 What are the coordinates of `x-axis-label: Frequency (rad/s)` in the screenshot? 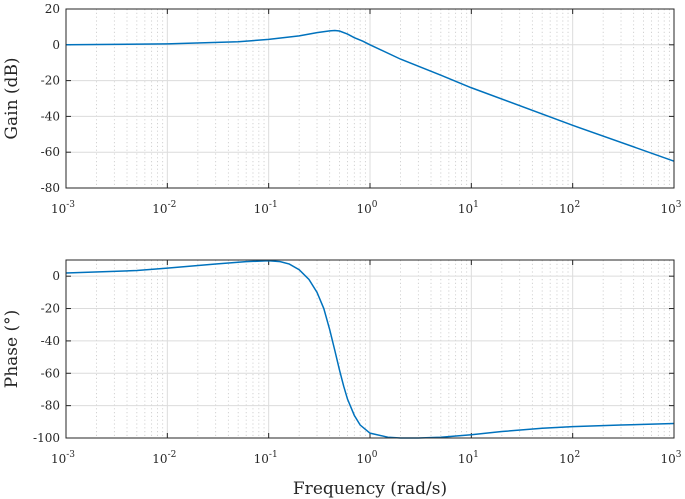 It's located at (370, 489).